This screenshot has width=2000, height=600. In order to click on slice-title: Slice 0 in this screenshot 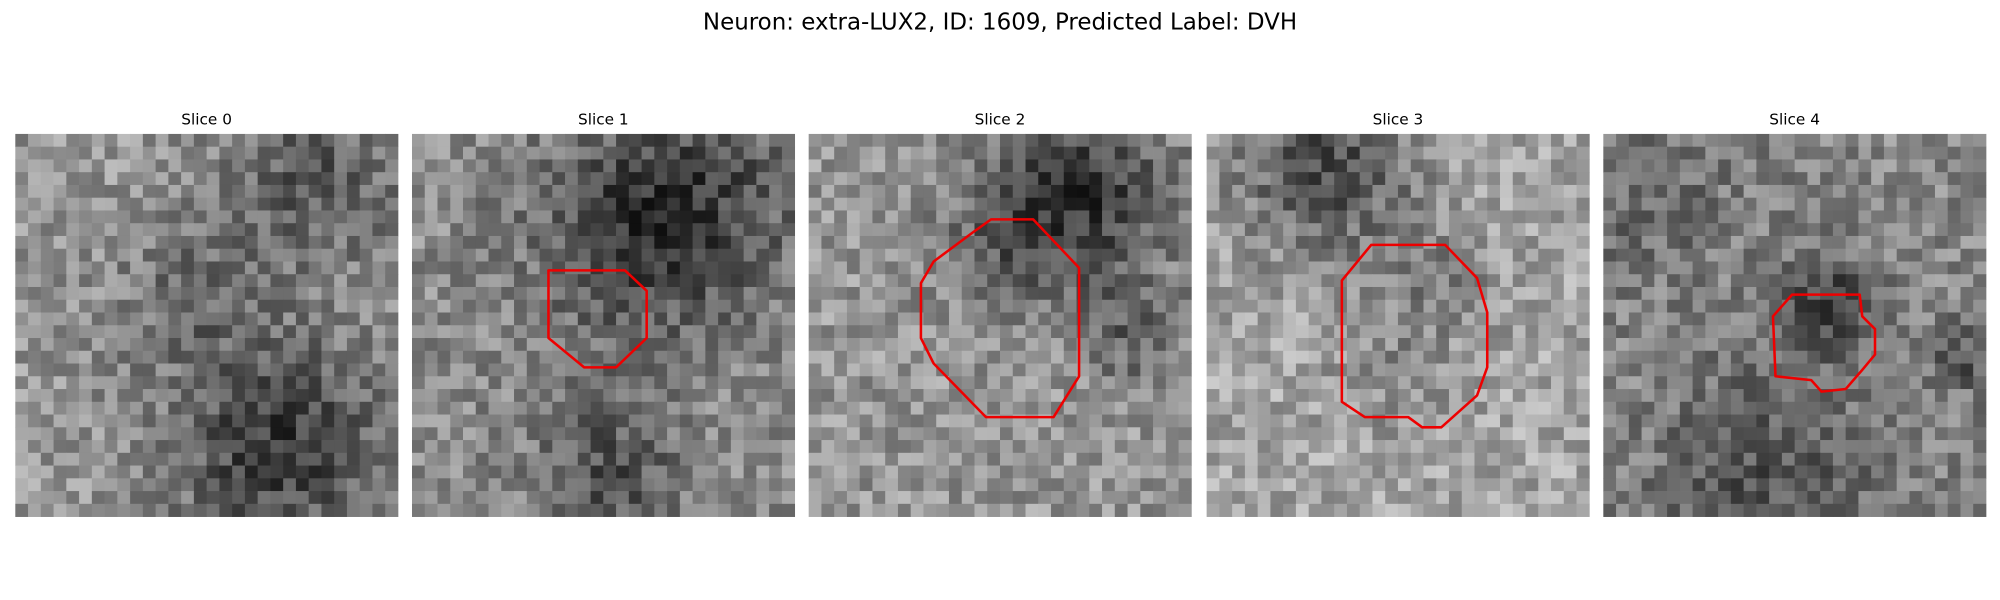, I will do `click(206, 119)`.